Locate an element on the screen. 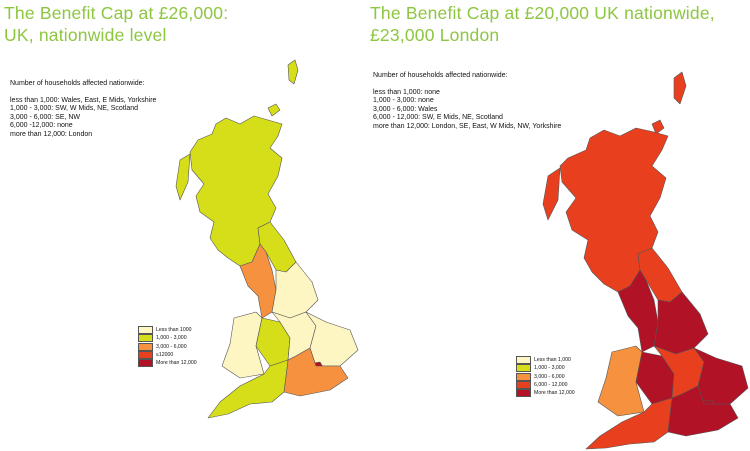  right-info-line: less than 1,000: none is located at coordinates (406, 92).